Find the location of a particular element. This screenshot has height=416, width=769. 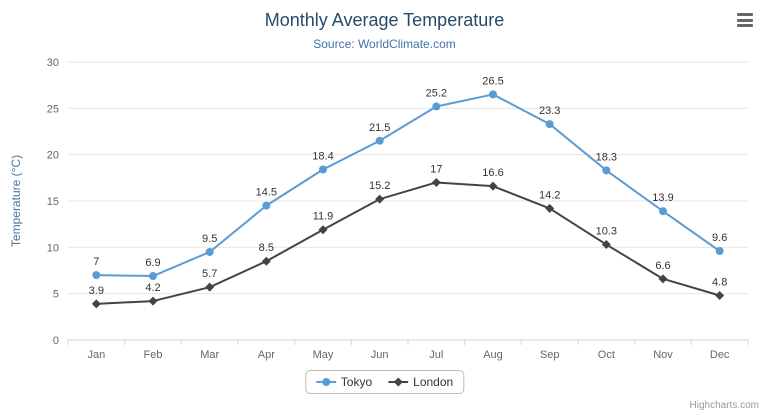

data-label: 10.3 is located at coordinates (606, 232).